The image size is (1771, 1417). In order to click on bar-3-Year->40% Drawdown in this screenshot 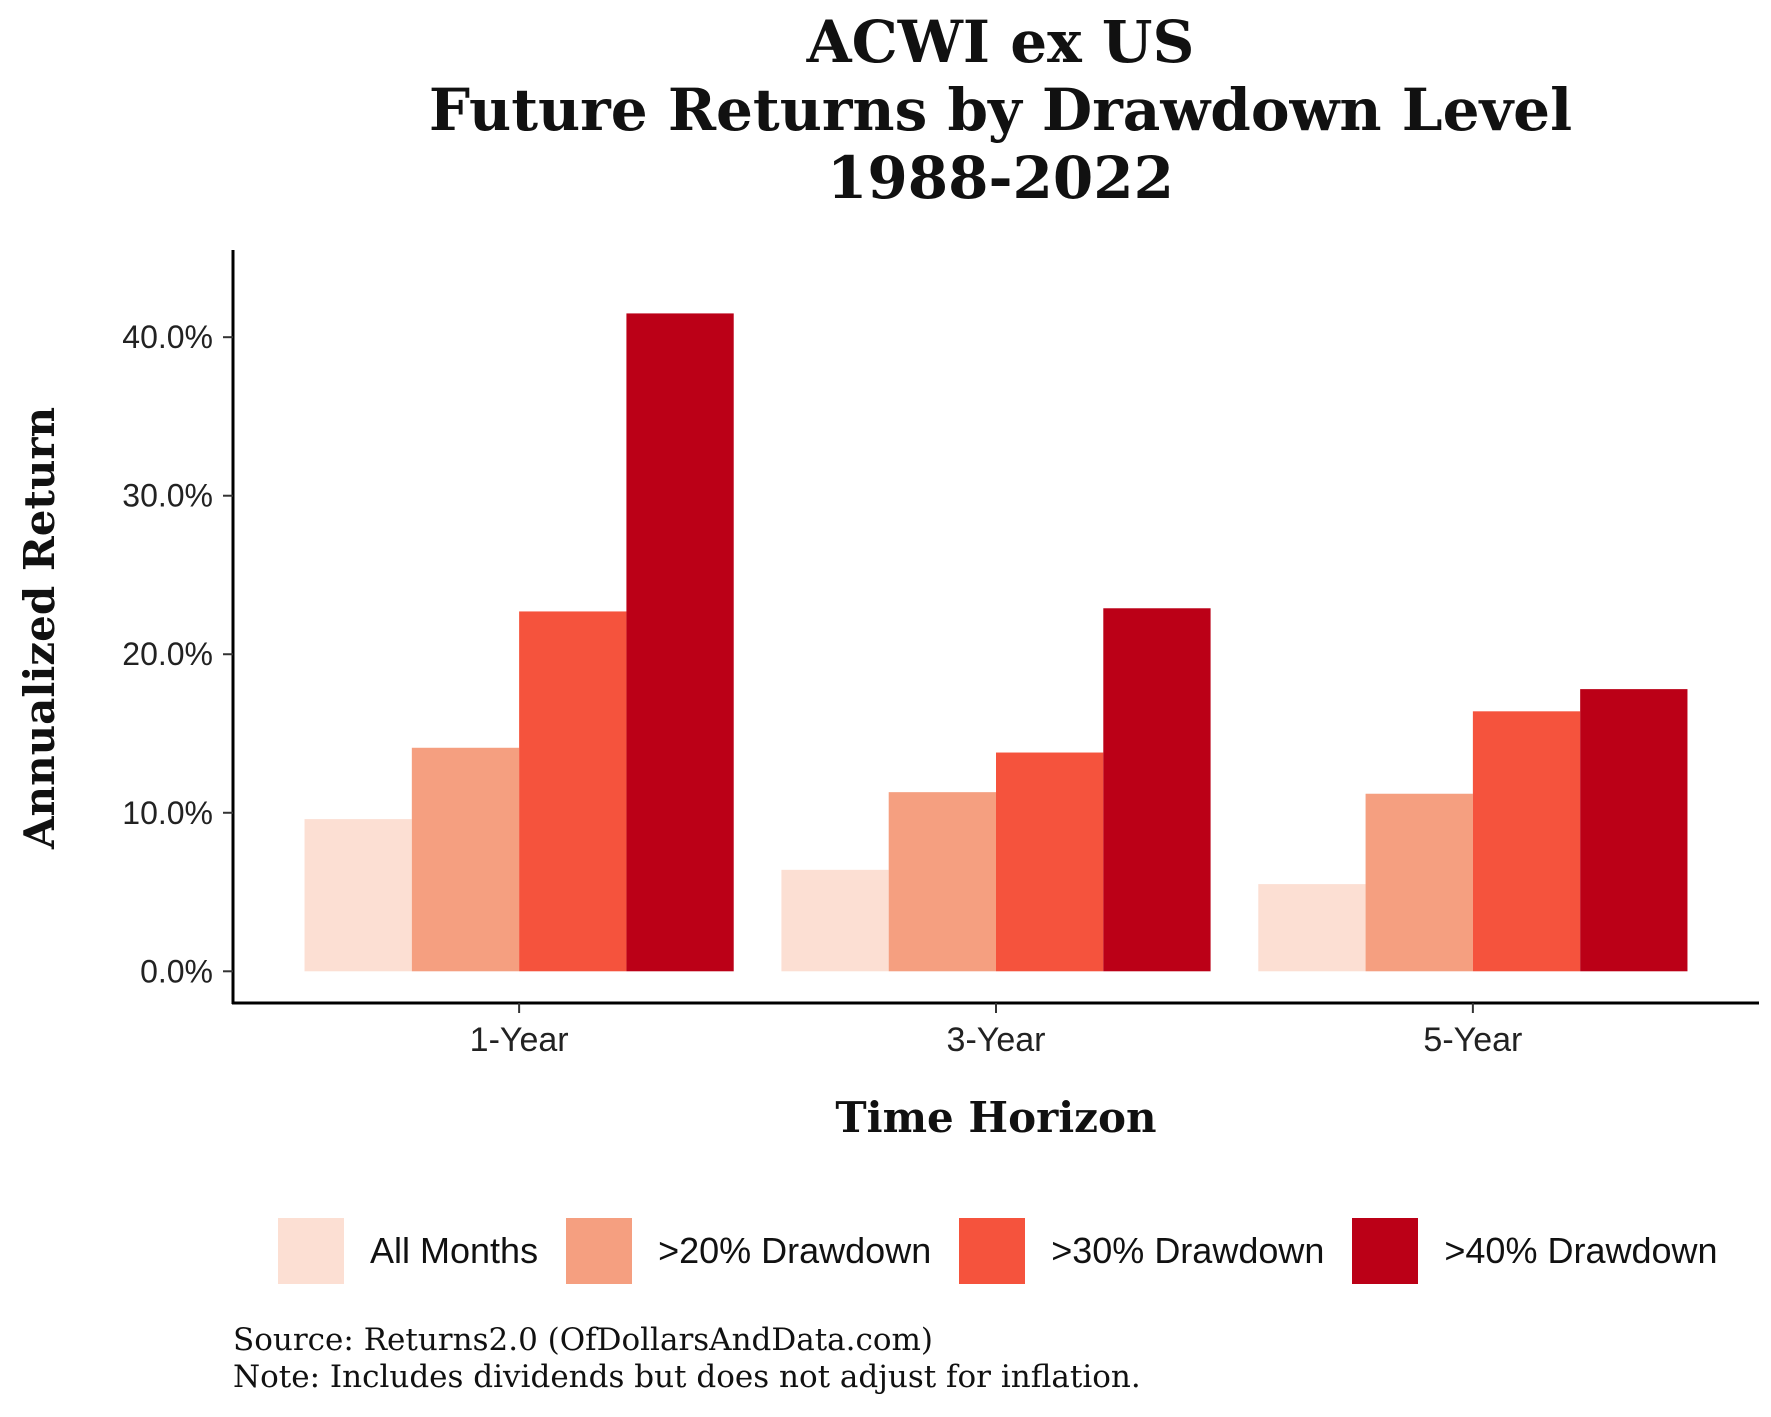, I will do `click(1157, 790)`.